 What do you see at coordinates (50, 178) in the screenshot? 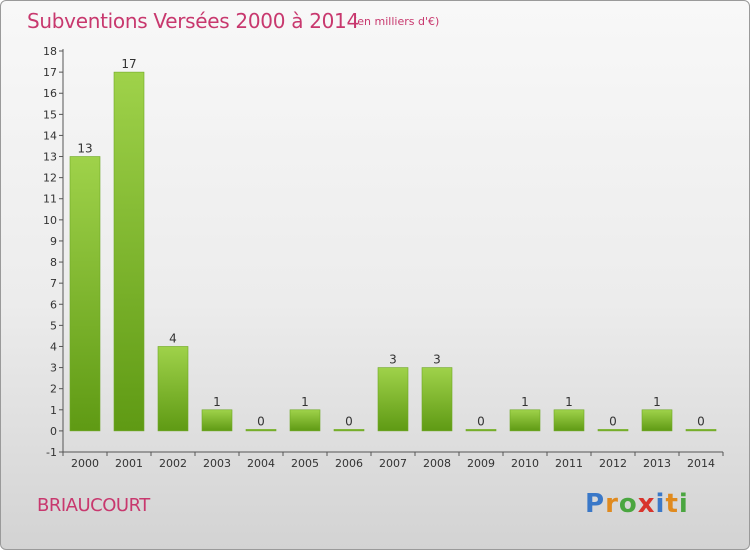
I see `y-tick-label: 12` at bounding box center [50, 178].